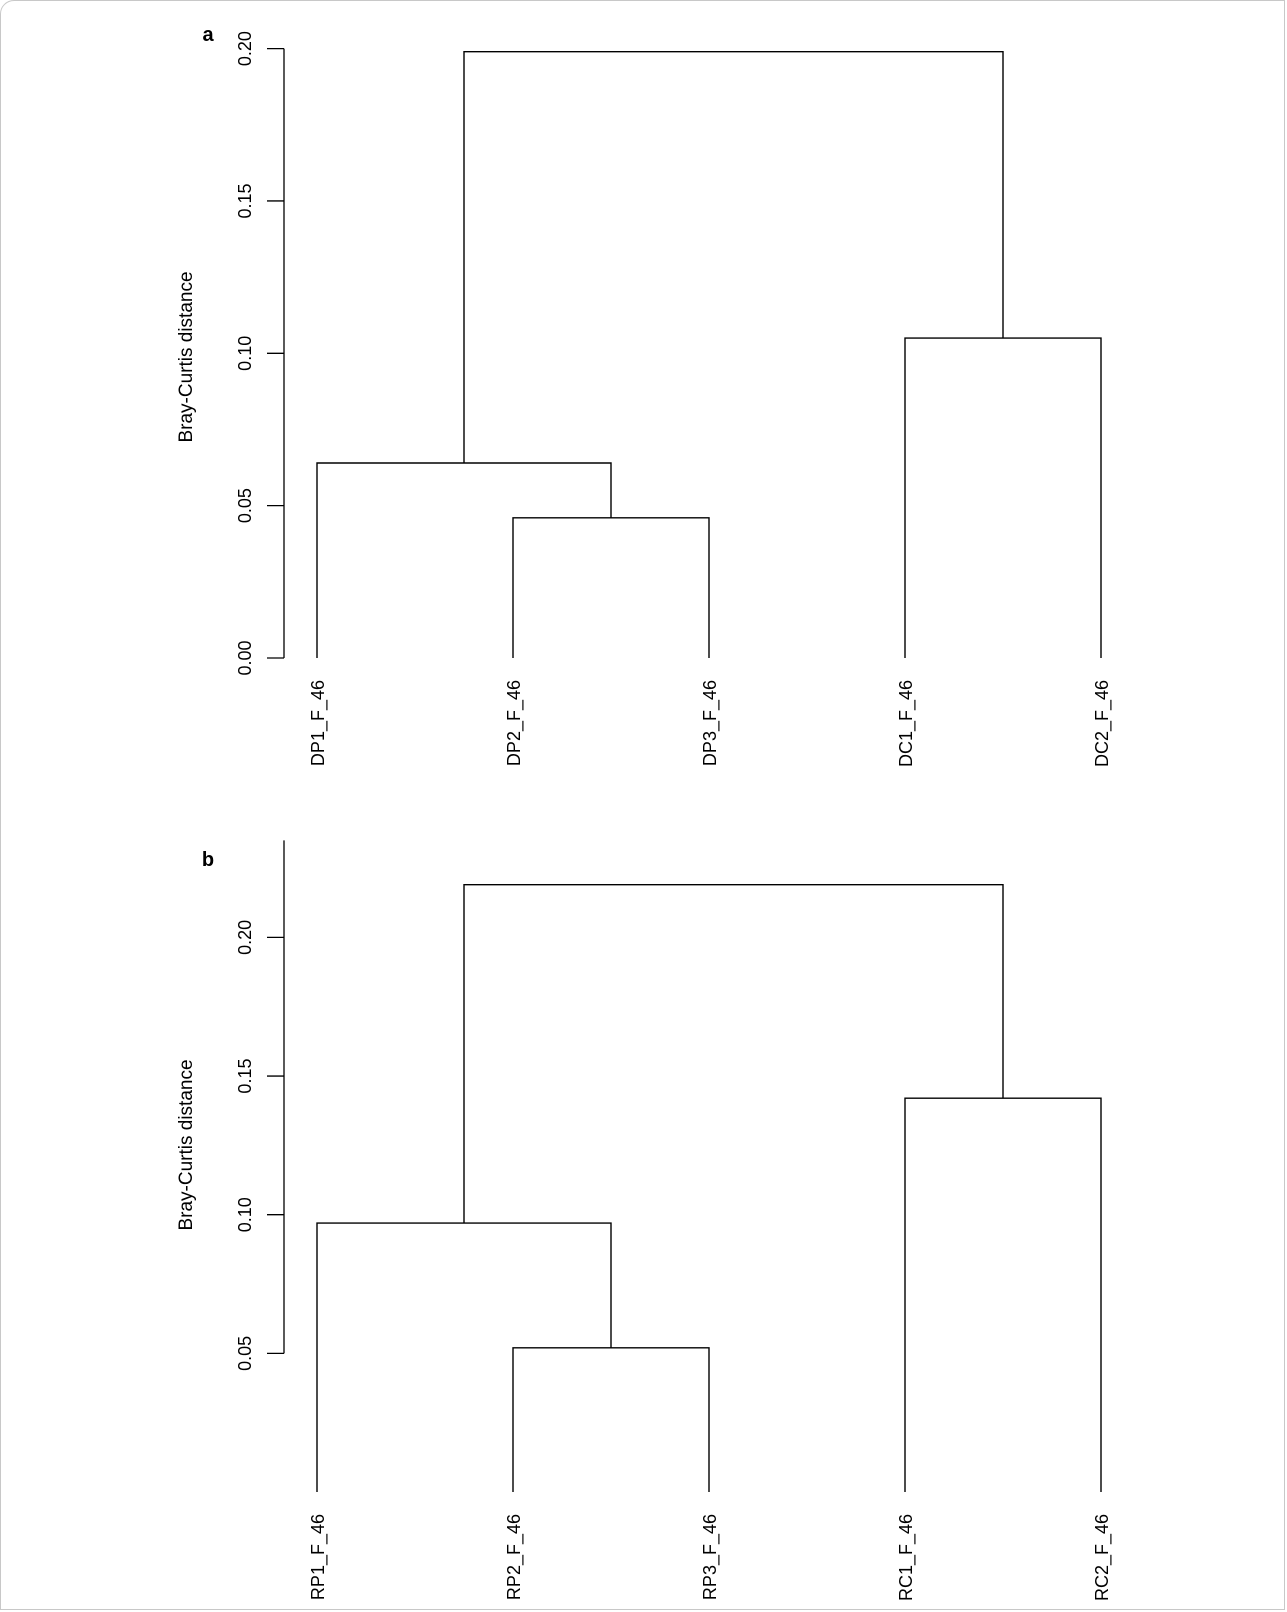 The height and width of the screenshot is (1612, 1287). What do you see at coordinates (245, 1076) in the screenshot?
I see `panel-b-y-tick-label: 0.15` at bounding box center [245, 1076].